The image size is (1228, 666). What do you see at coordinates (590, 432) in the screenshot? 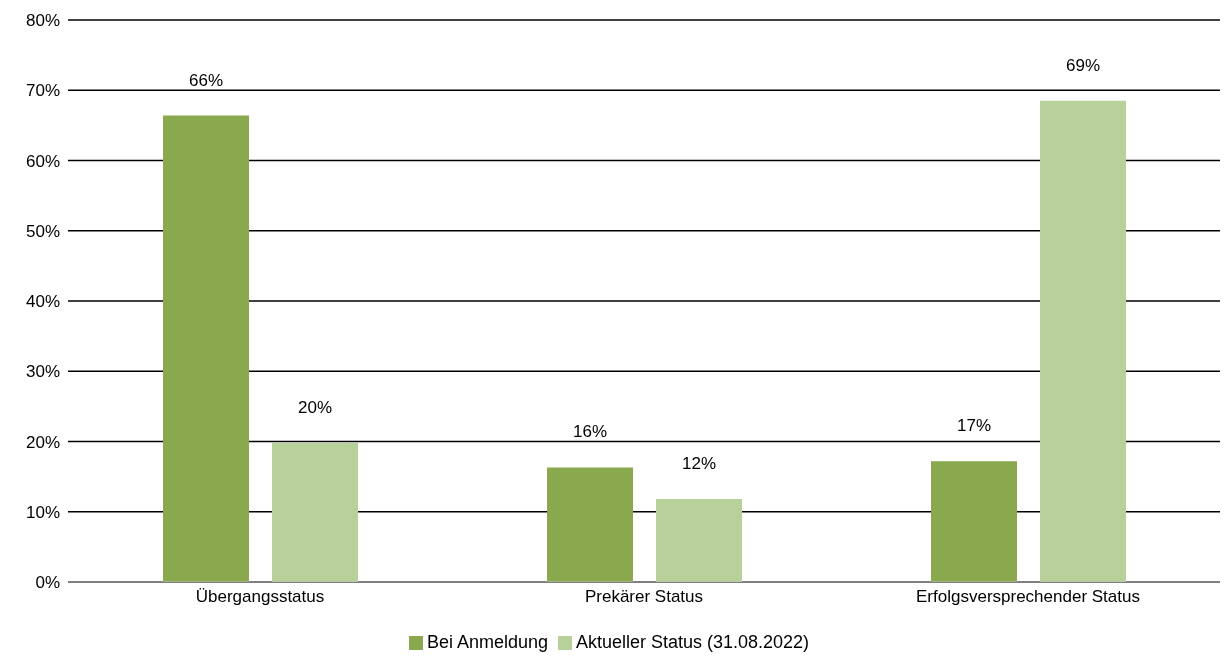
I see `data-label: 16%` at bounding box center [590, 432].